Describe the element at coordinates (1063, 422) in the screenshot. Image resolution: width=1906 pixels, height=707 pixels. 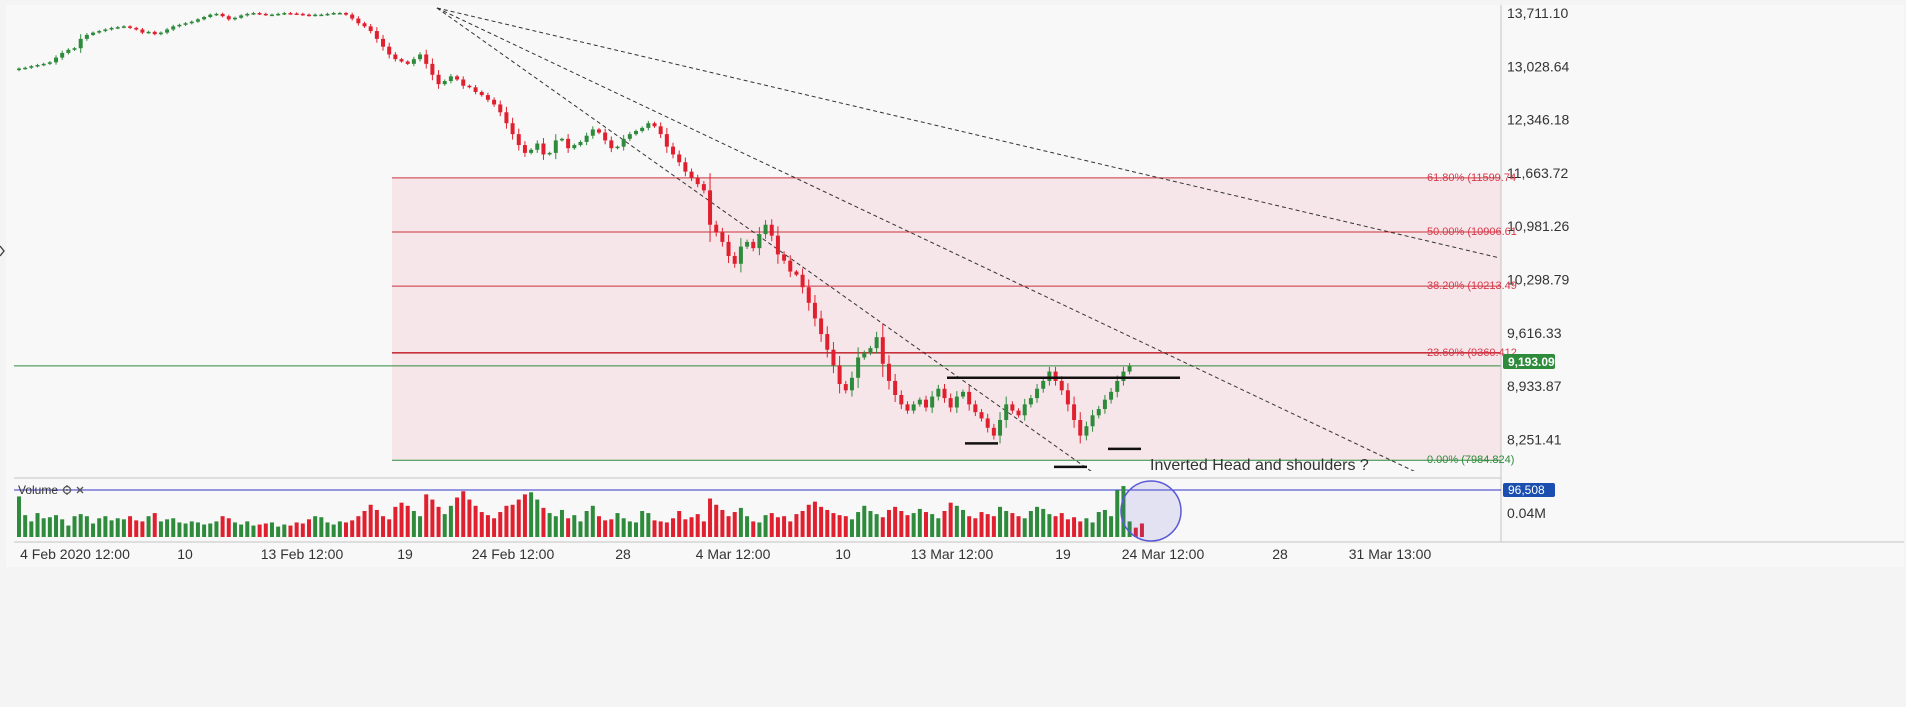
I see `head-shoulders-pattern` at that location.